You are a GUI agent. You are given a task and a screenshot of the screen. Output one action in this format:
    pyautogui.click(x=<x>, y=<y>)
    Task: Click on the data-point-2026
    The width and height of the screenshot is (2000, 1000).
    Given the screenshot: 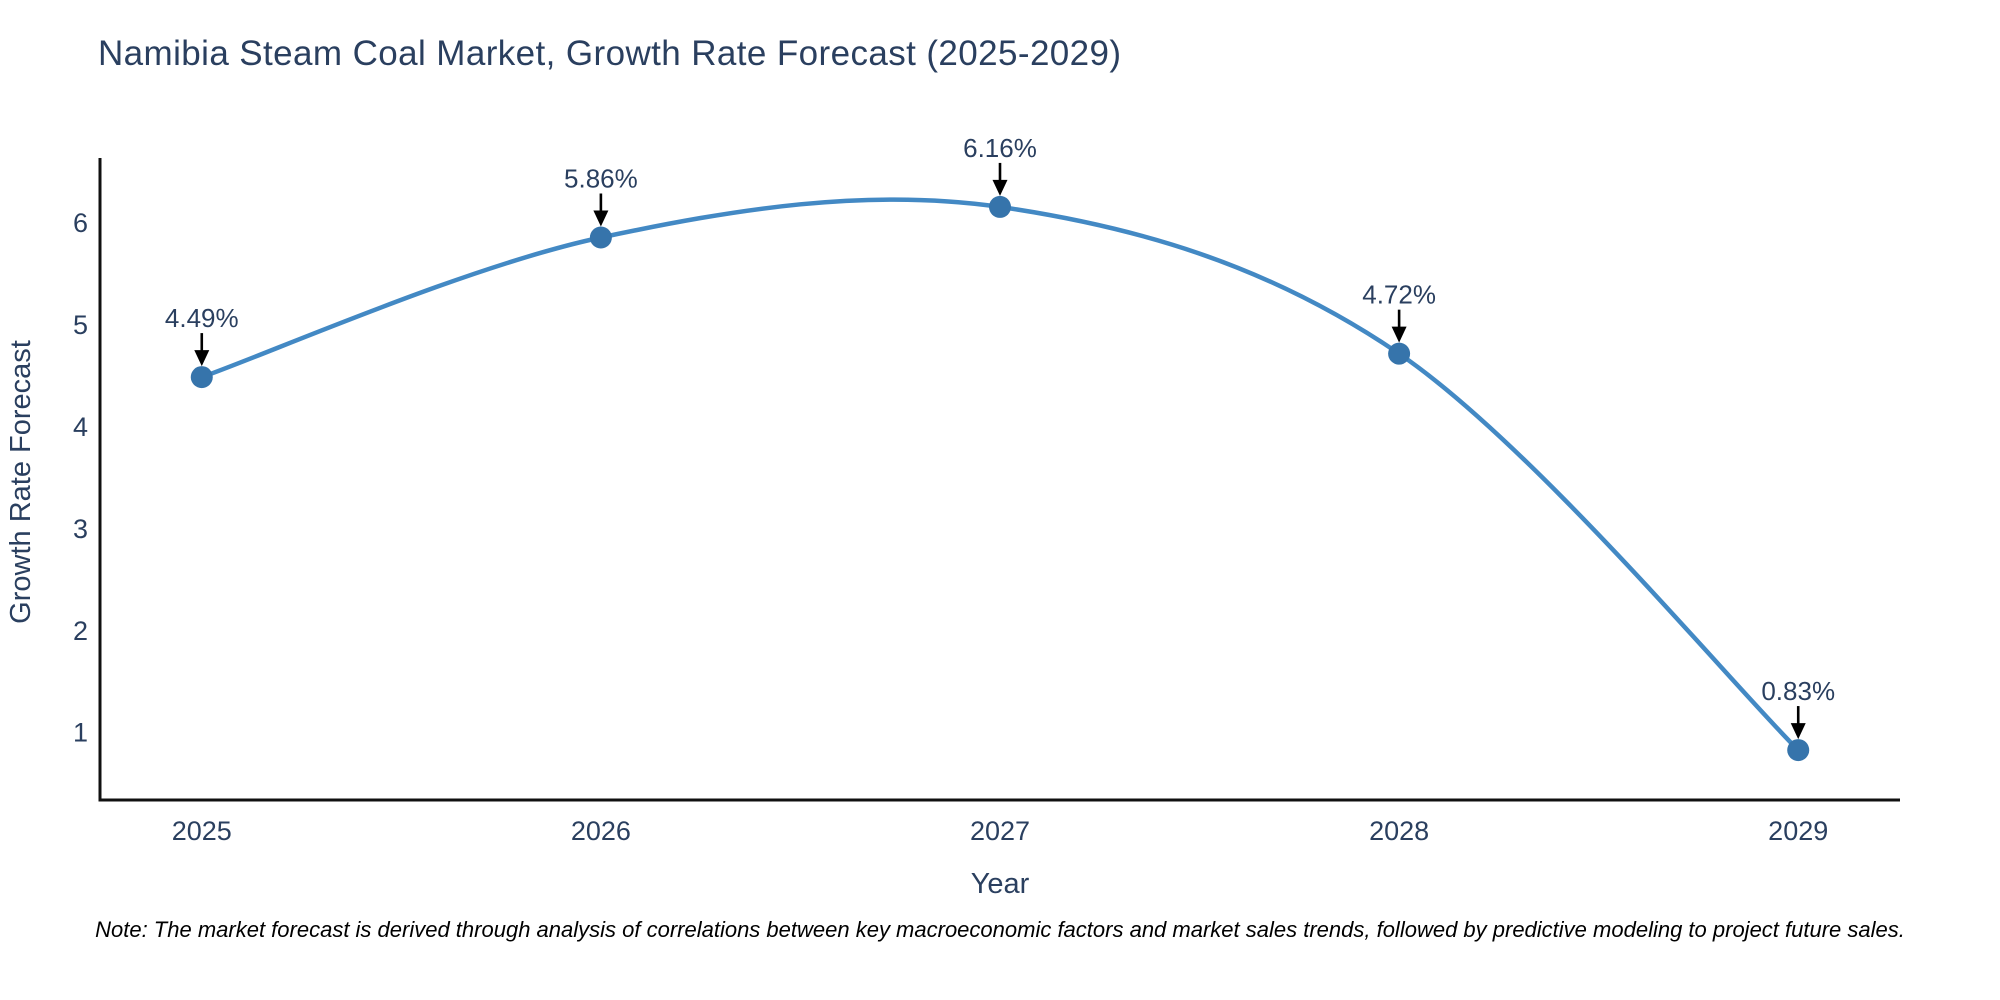 What is the action you would take?
    pyautogui.click(x=600, y=237)
    